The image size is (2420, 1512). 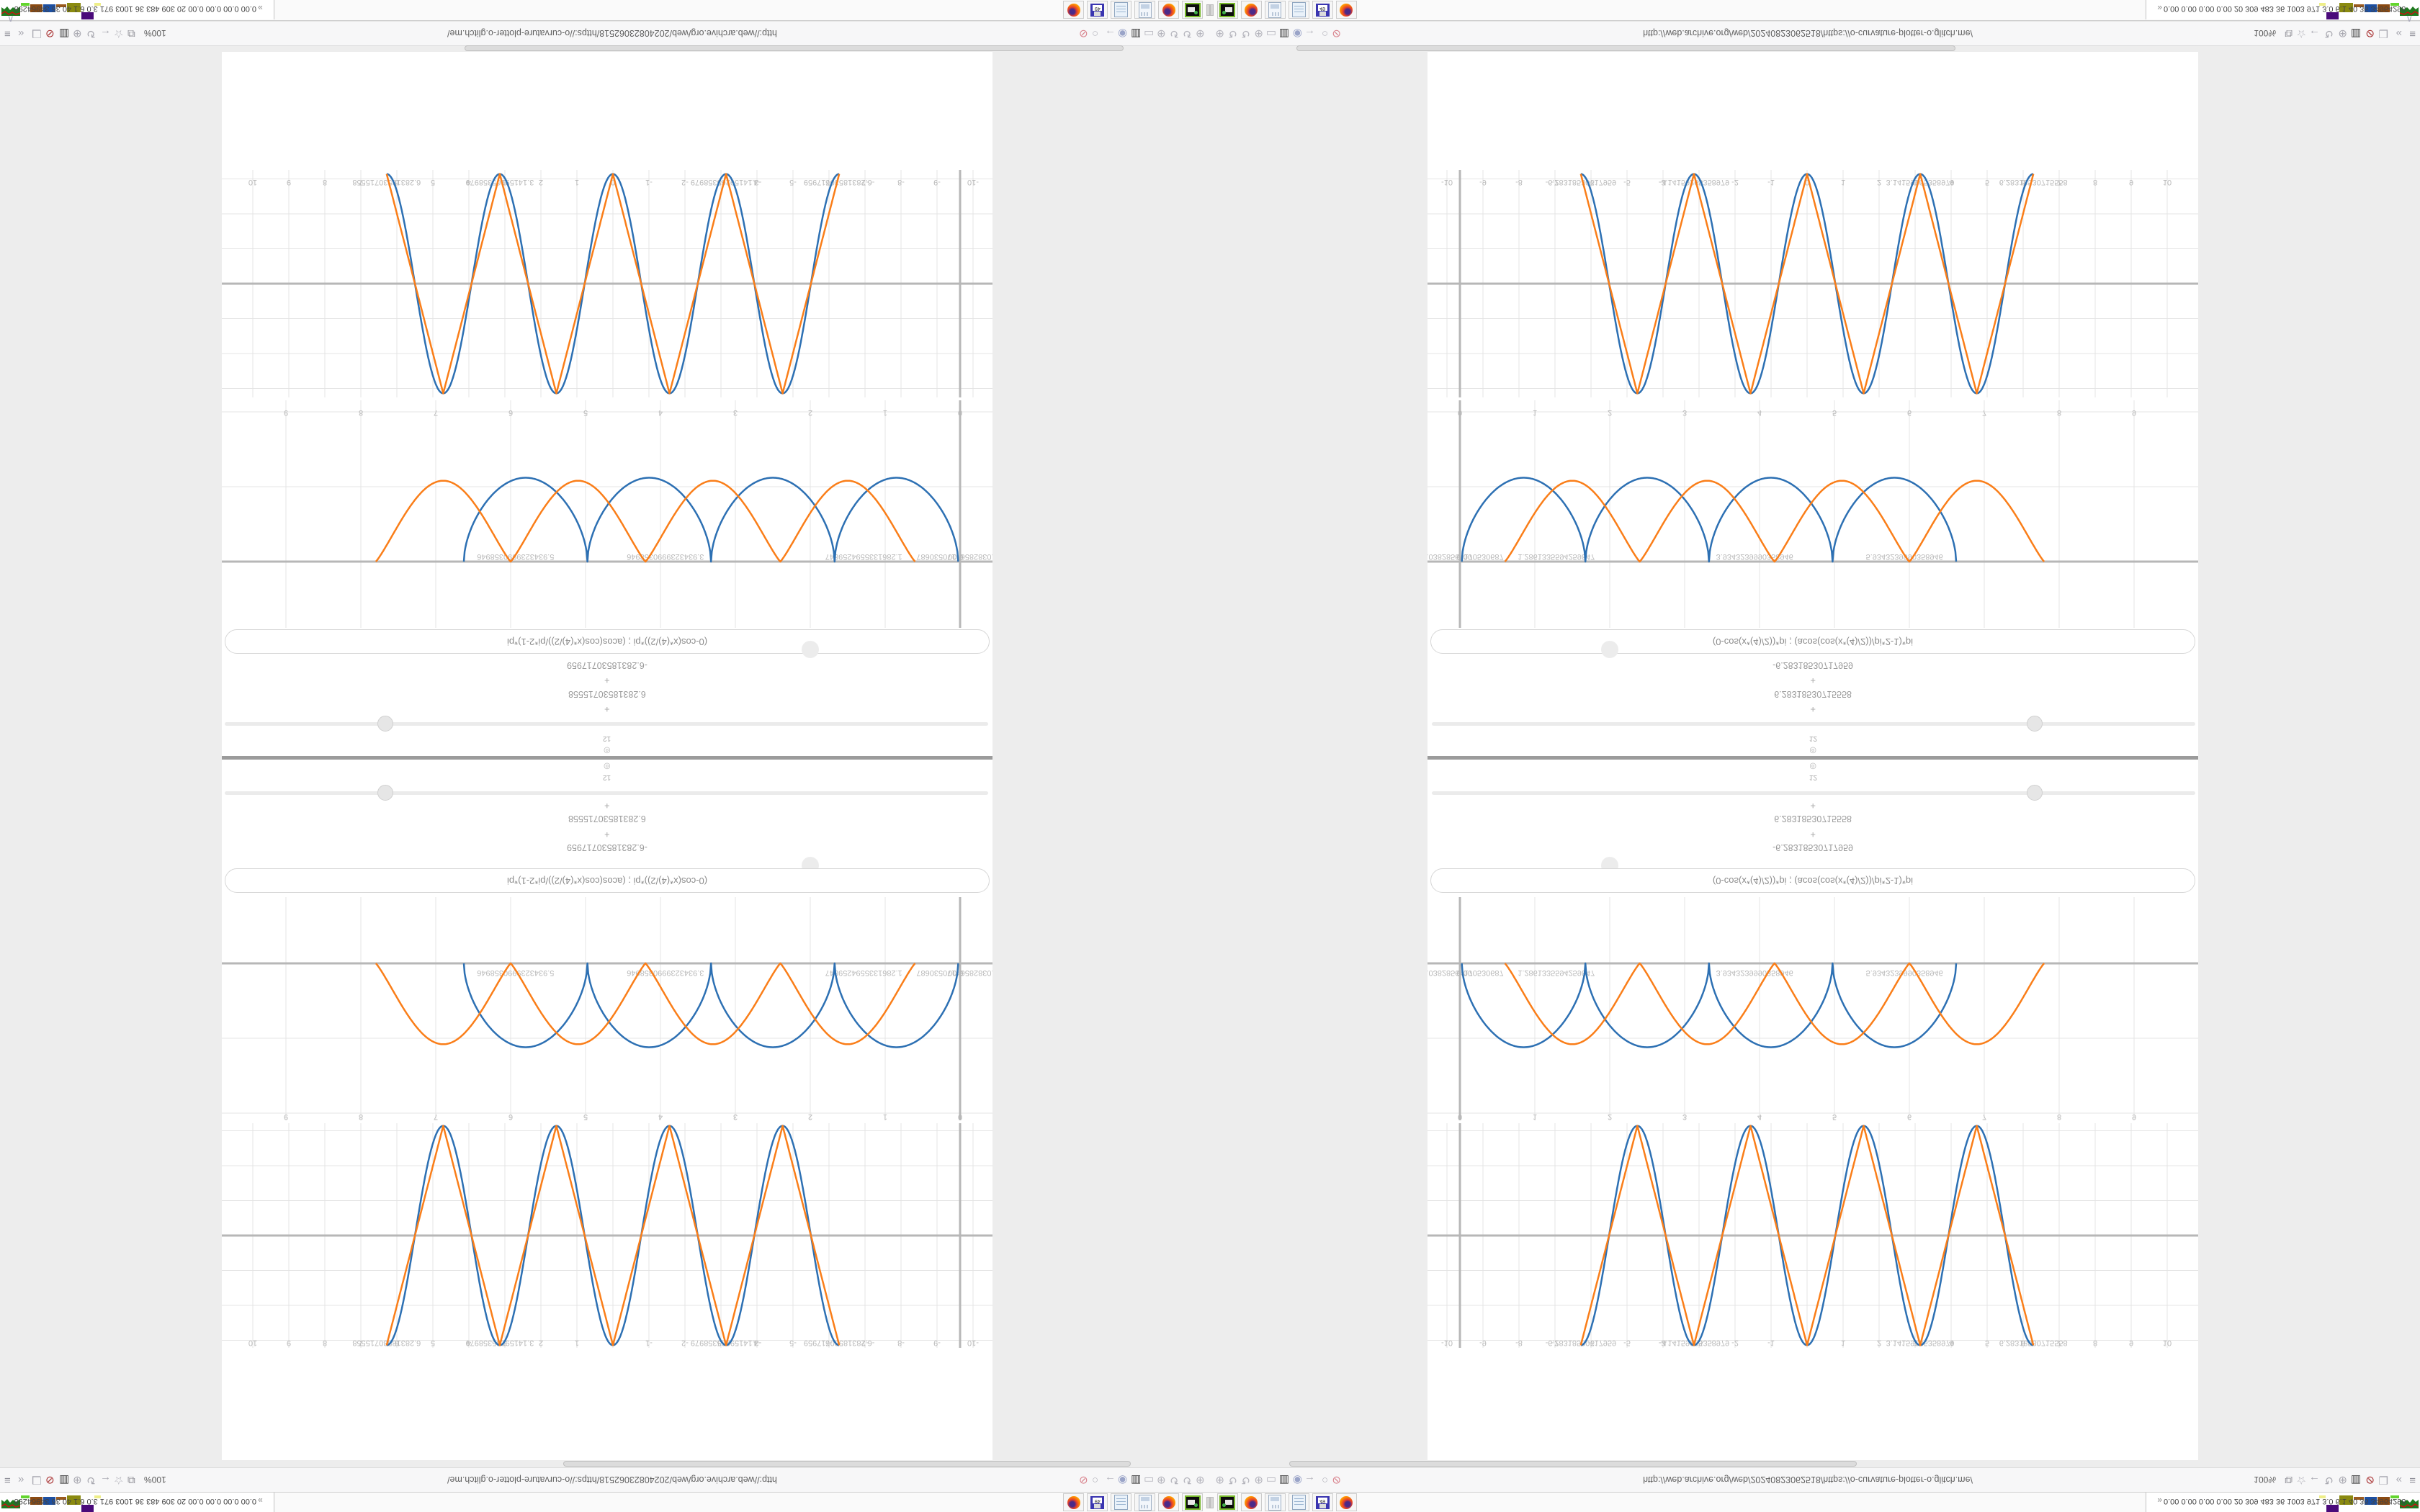 What do you see at coordinates (1187, 1480) in the screenshot?
I see `reload2-icon: ↻` at bounding box center [1187, 1480].